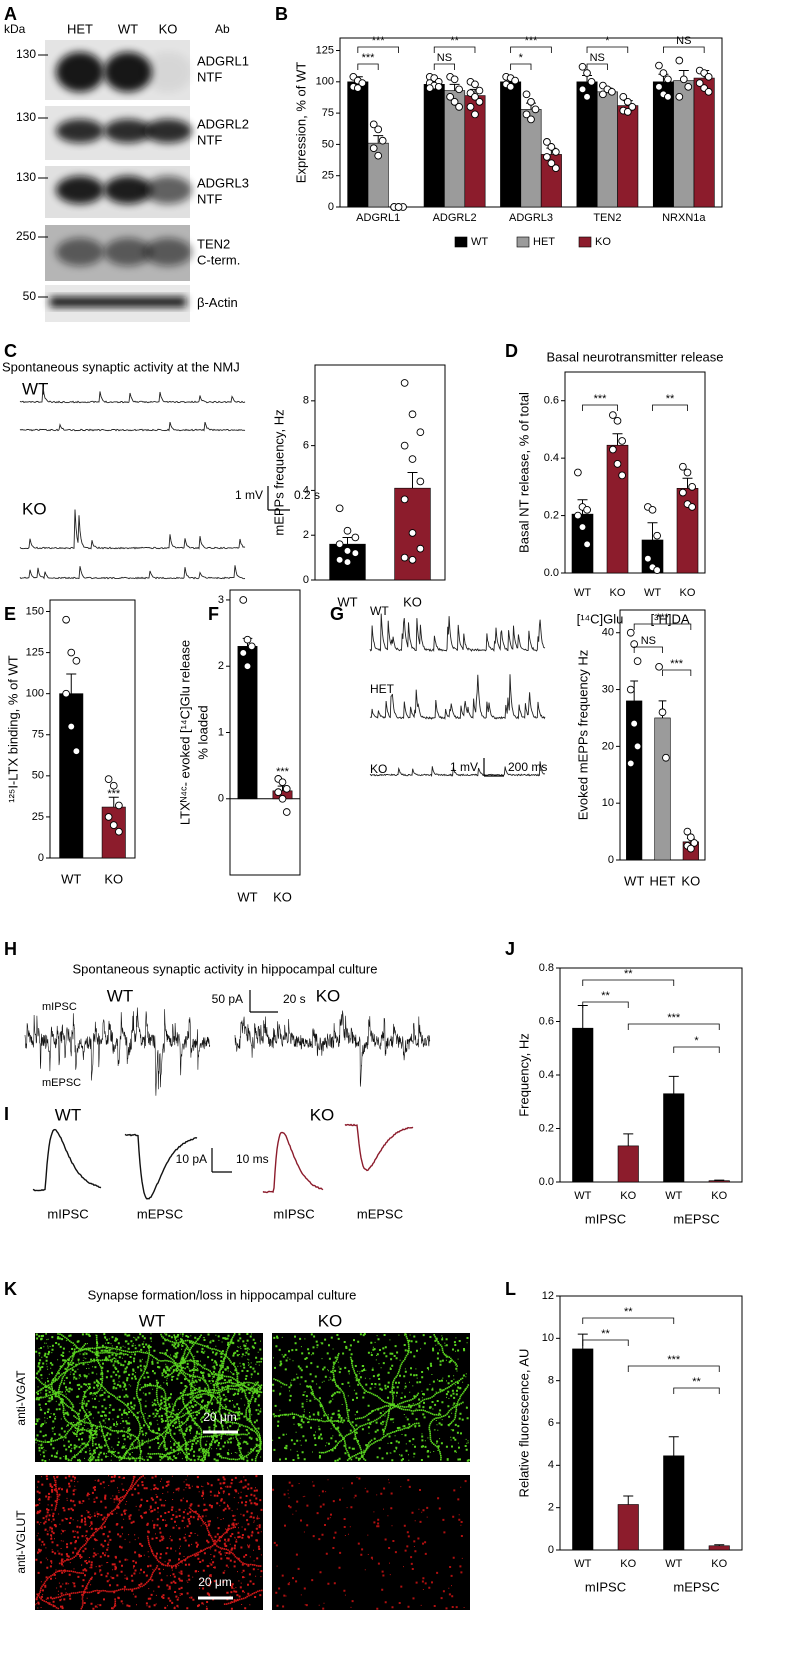  Describe the element at coordinates (38, 735) in the screenshot. I see `y-tick-label: 75` at that location.